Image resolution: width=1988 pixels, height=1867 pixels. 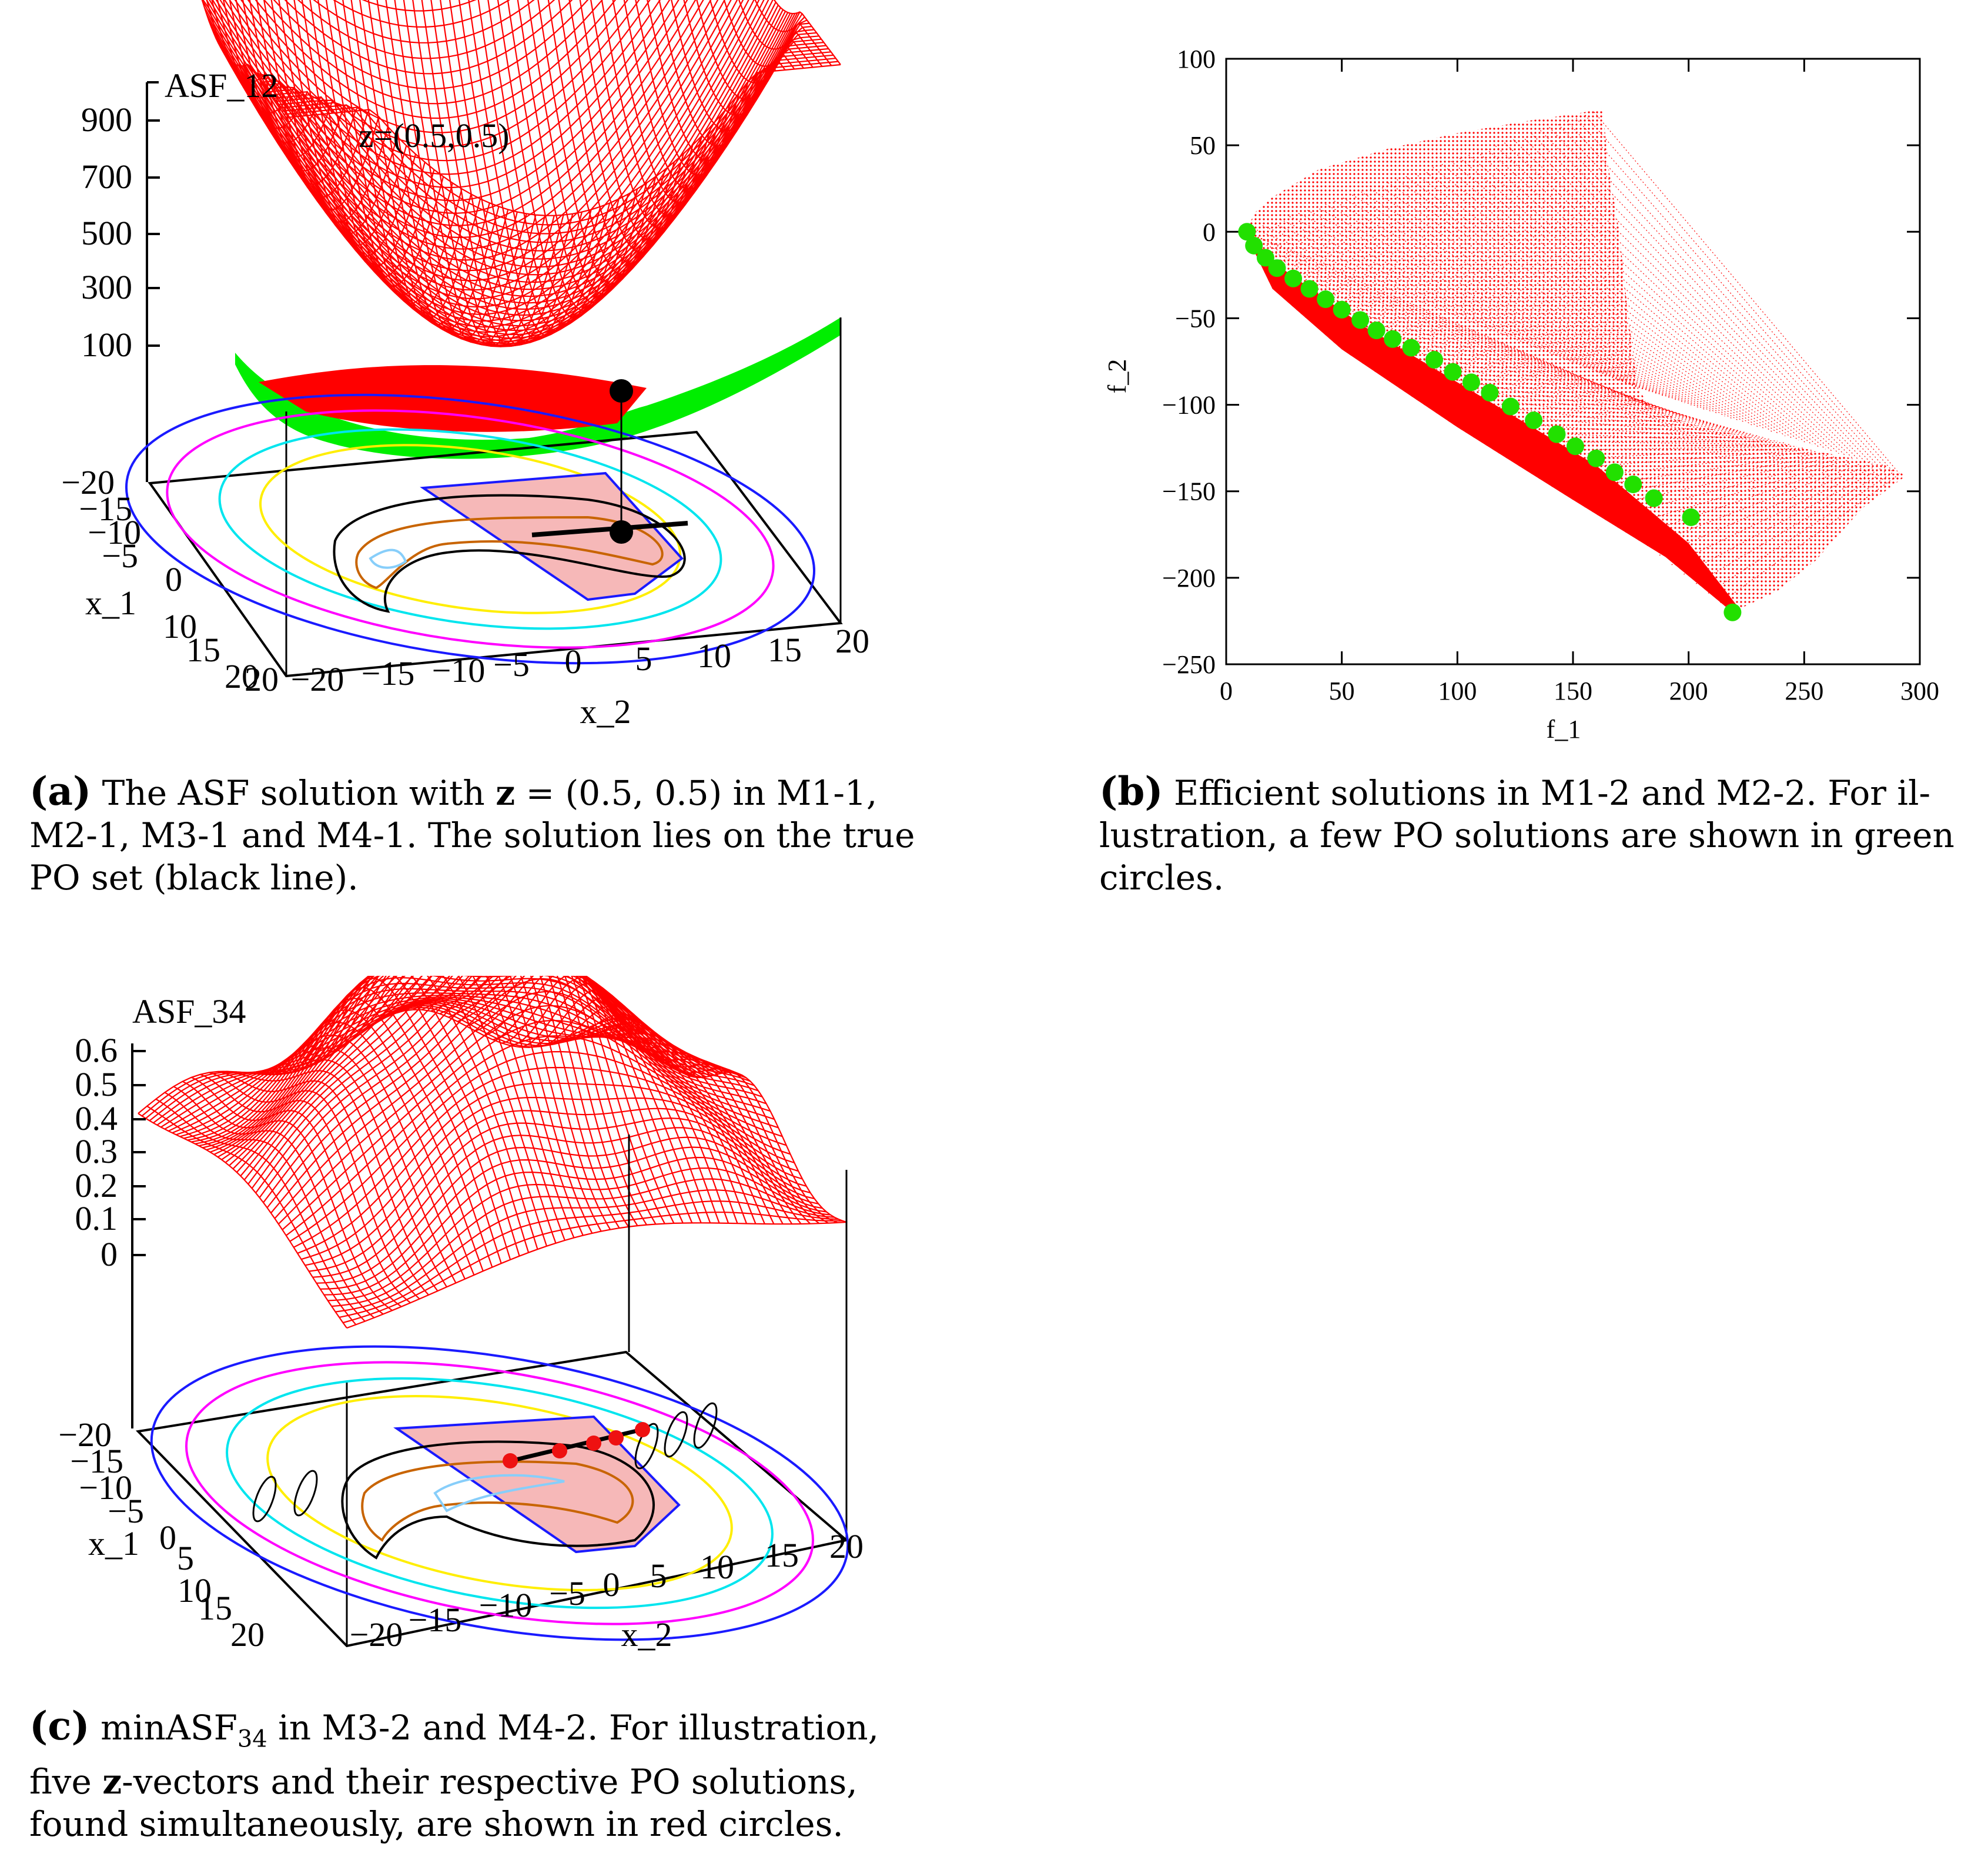 I want to click on b-y-tick-label: −50, so click(x=1195, y=318).